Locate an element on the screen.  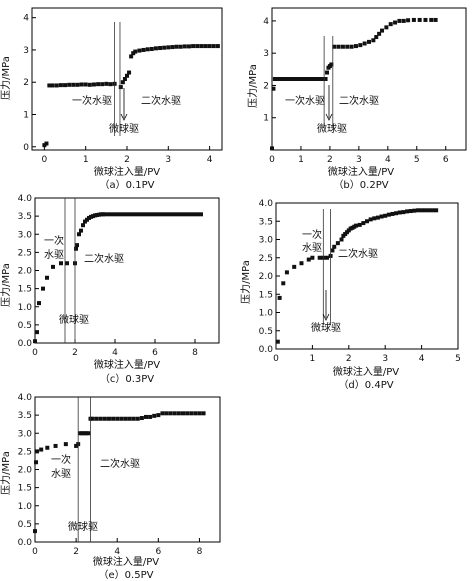
y-tick-label: 1.0 is located at coordinates (266, 314).